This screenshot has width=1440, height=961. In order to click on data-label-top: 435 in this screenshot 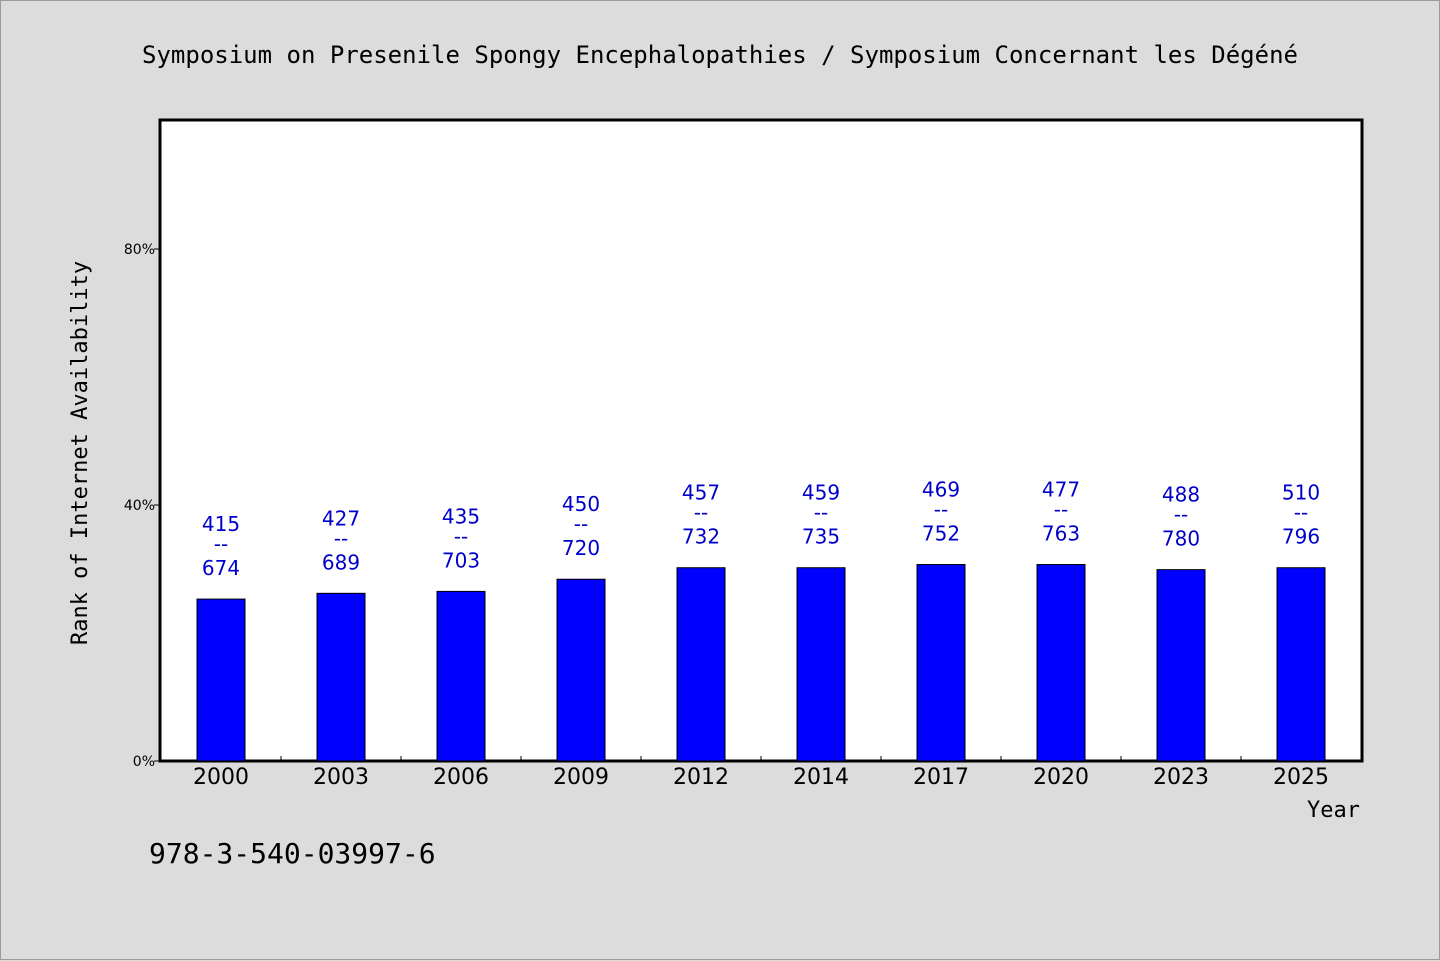, I will do `click(461, 516)`.